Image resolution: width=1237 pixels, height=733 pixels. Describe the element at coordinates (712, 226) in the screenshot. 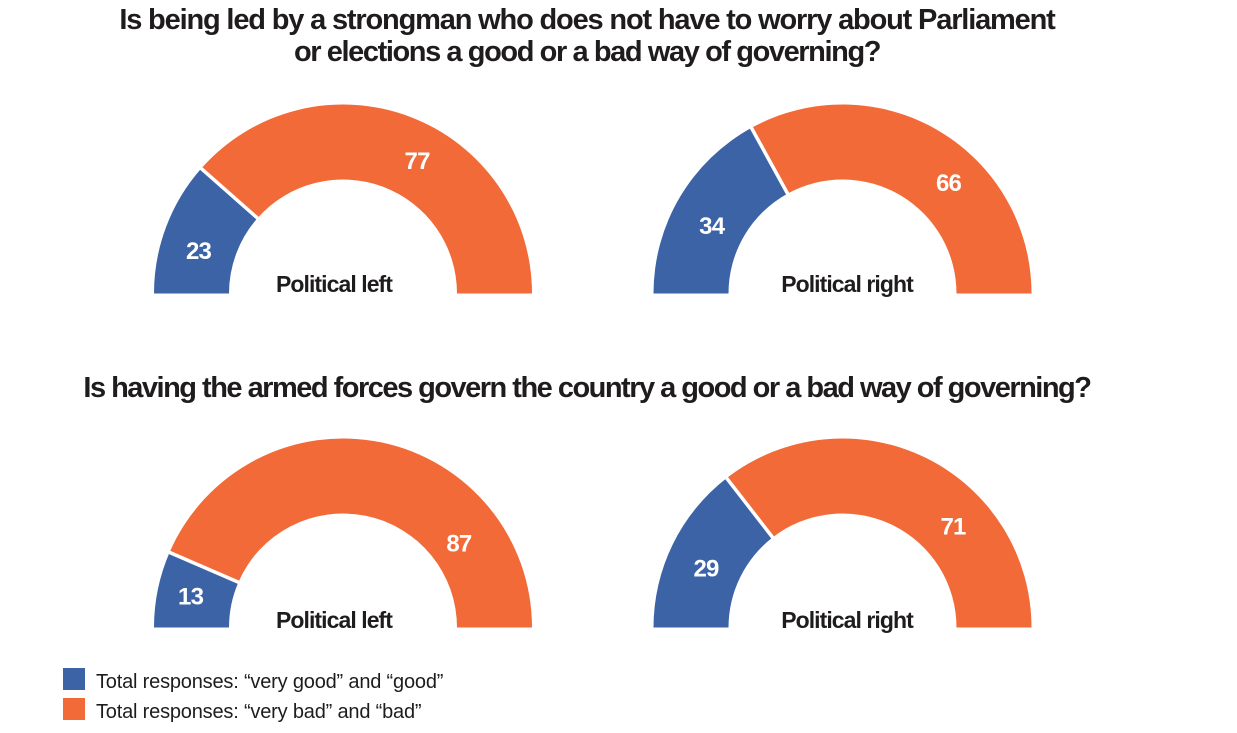

I see `svg-text: 34` at that location.